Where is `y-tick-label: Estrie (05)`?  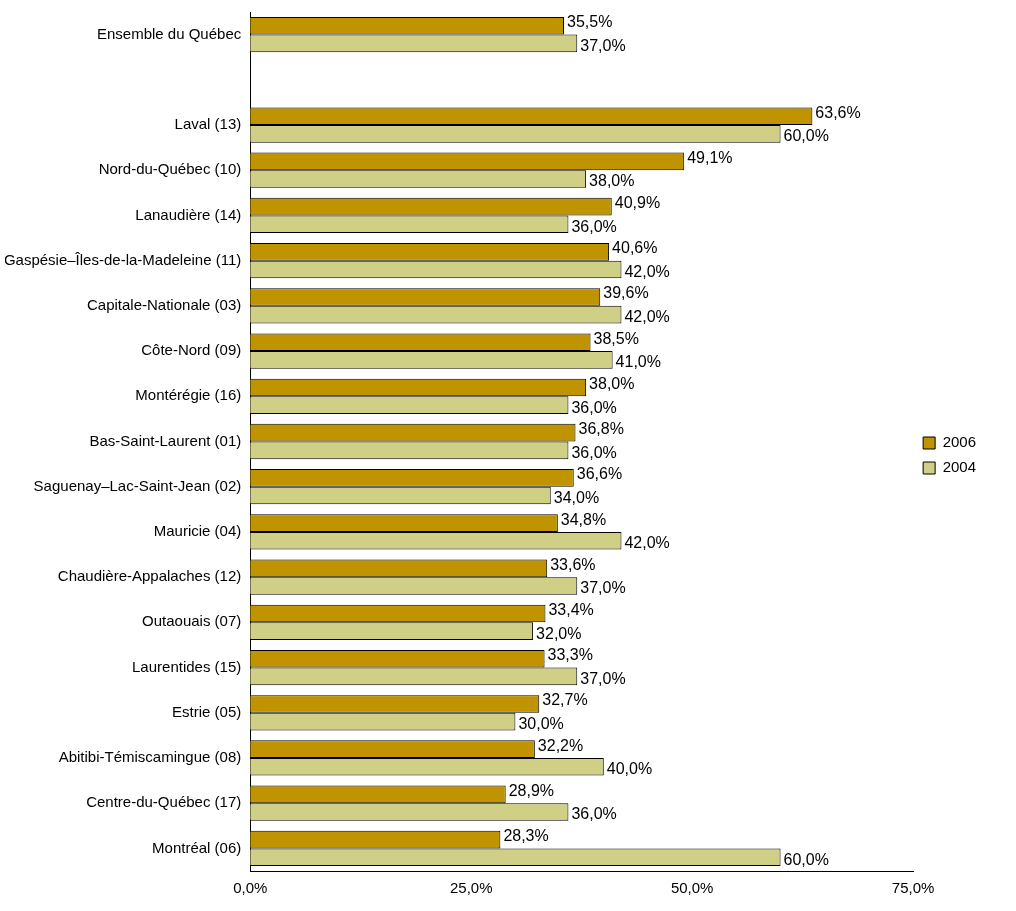
y-tick-label: Estrie (05) is located at coordinates (207, 711).